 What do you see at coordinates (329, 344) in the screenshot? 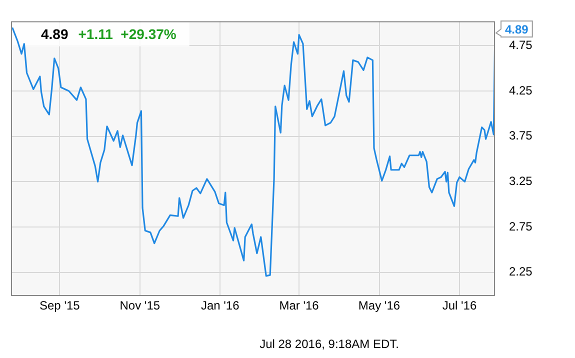
I see `text: Jul 28 2016, 9:18AM EDT.` at bounding box center [329, 344].